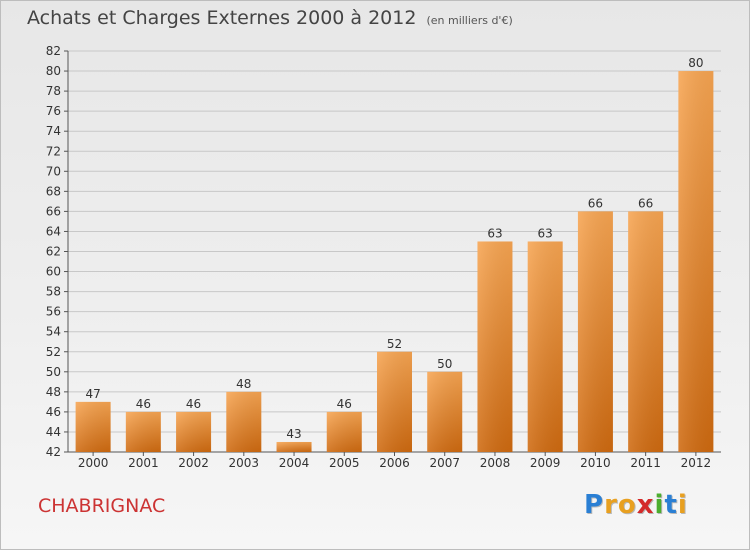  Describe the element at coordinates (695, 63) in the screenshot. I see `data-label: 80` at that location.